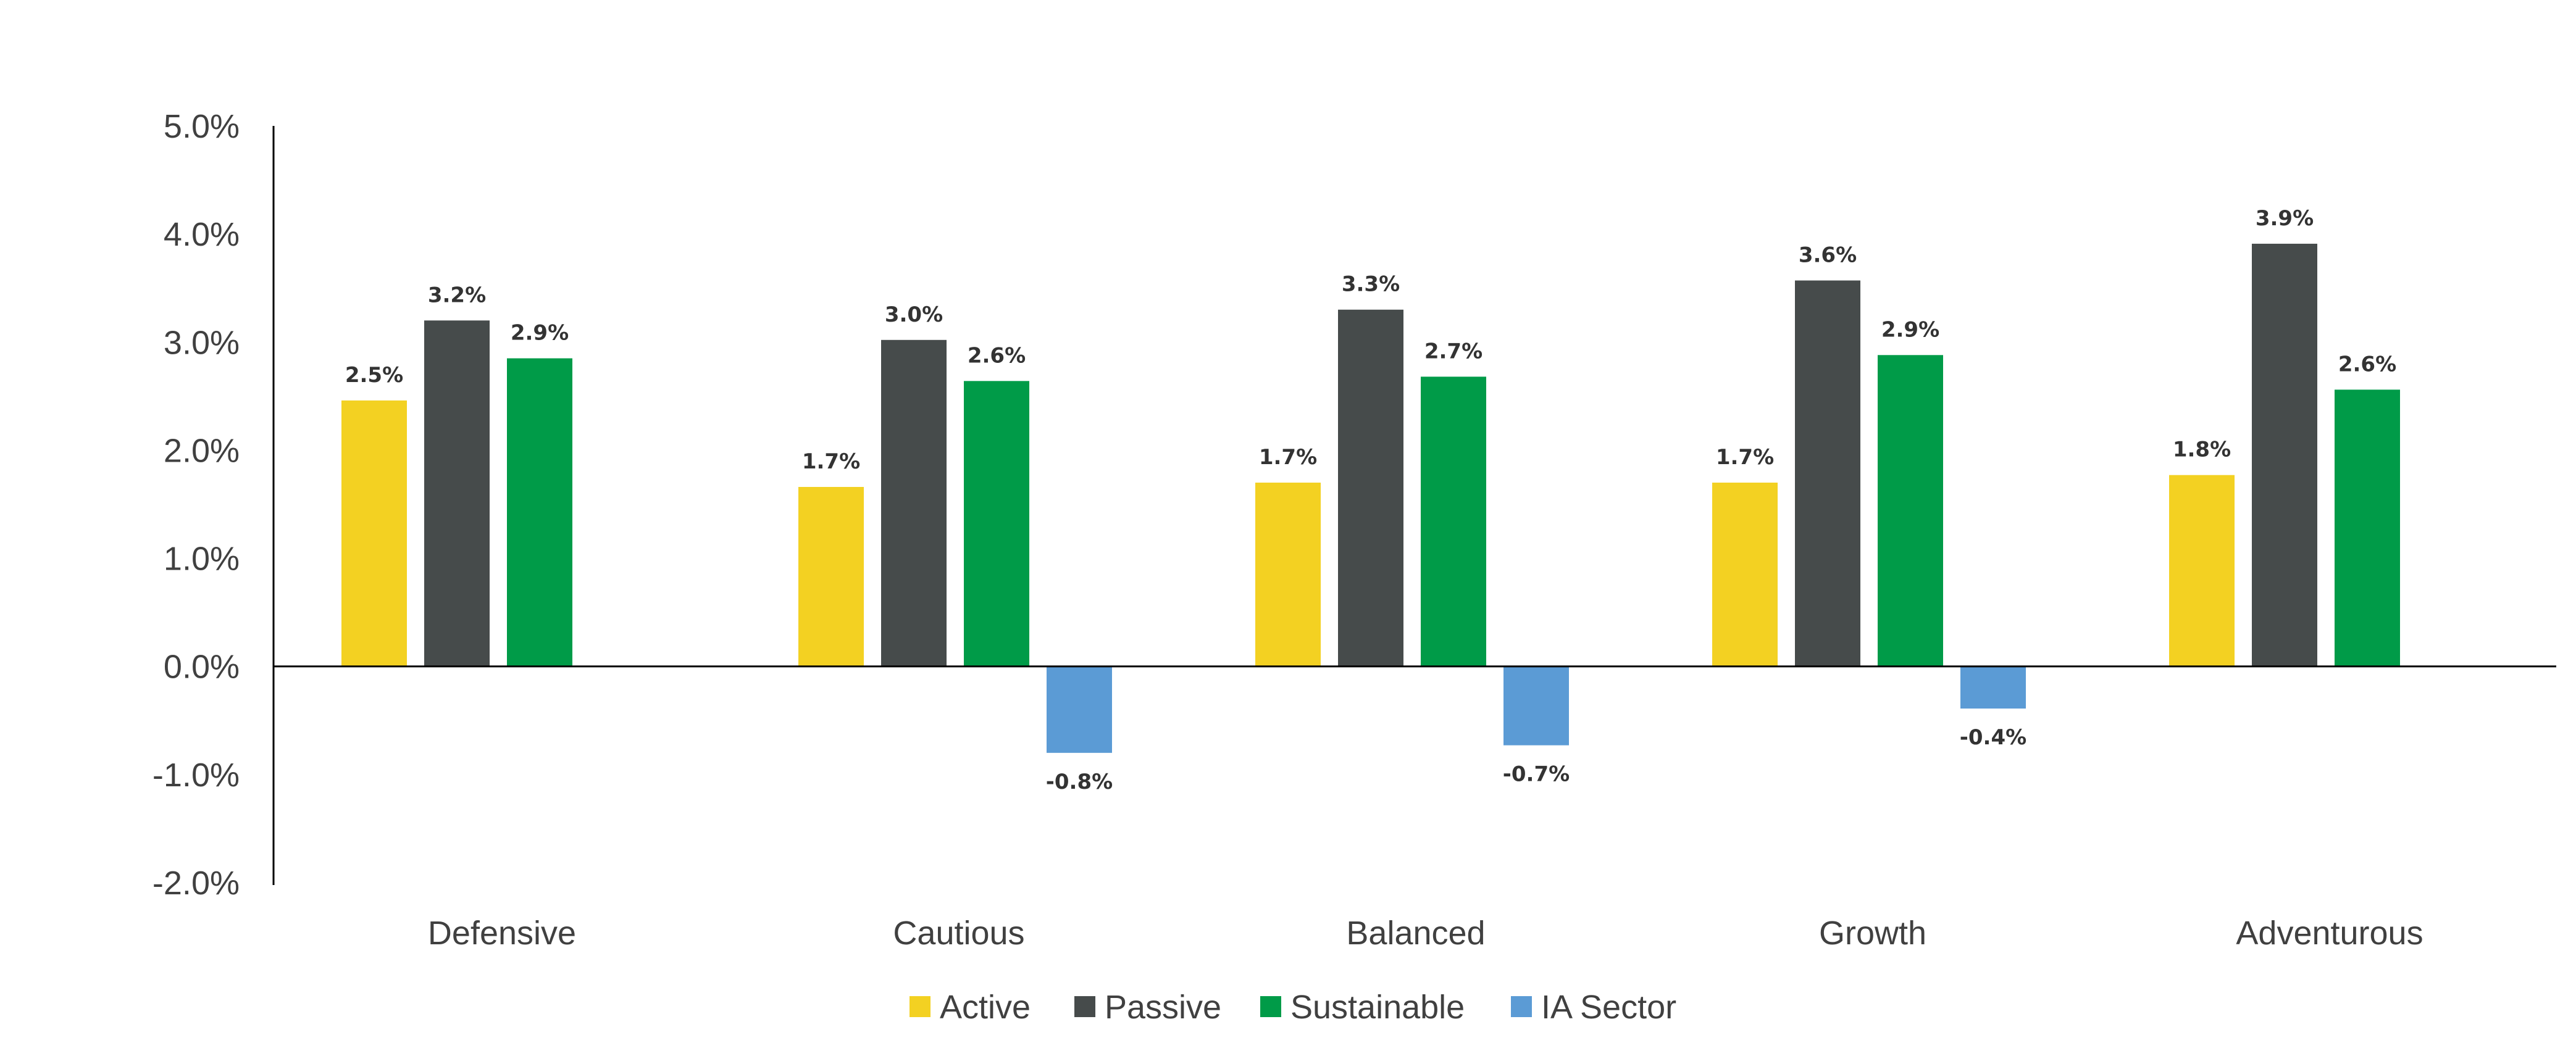 The height and width of the screenshot is (1056, 2576). I want to click on y-tick-label: 5.0%, so click(202, 126).